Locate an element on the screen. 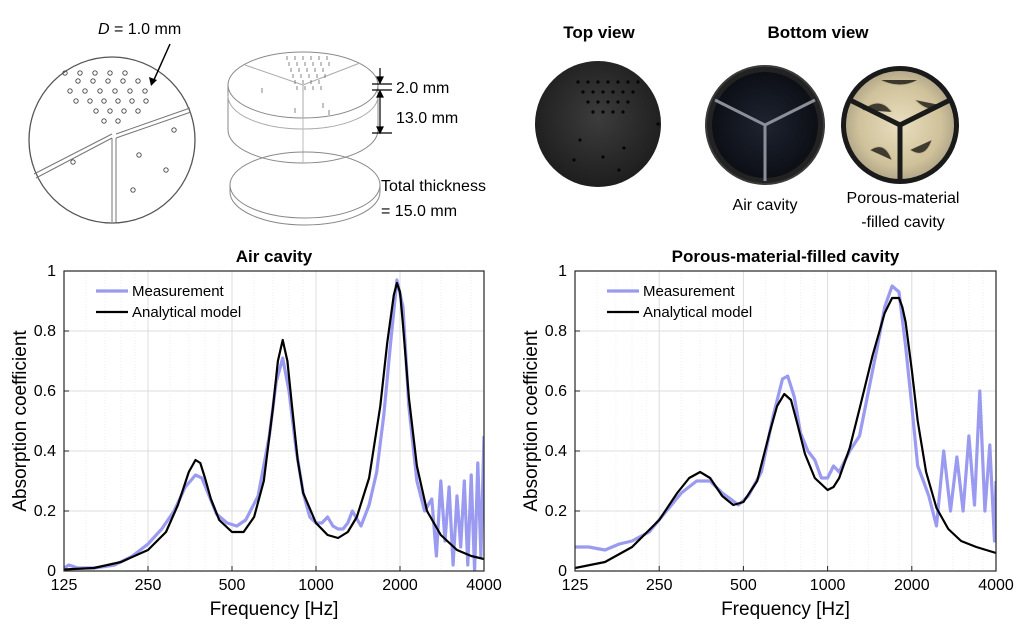 The image size is (1023, 634). photo-bottom-porous-cavity is located at coordinates (900, 125).